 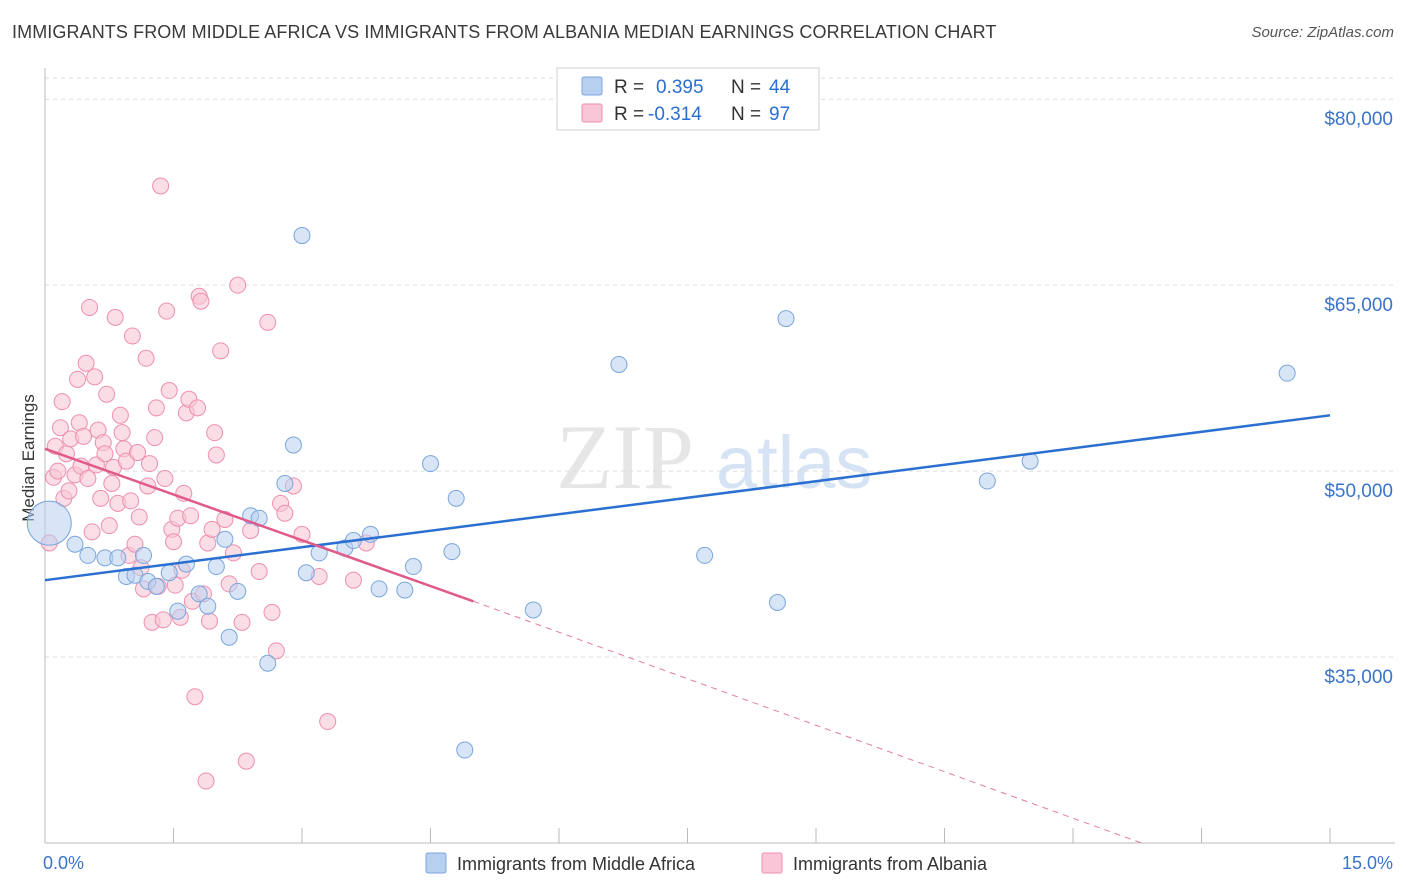 What do you see at coordinates (1358, 305) in the screenshot?
I see `y-tick-label: $65,000` at bounding box center [1358, 305].